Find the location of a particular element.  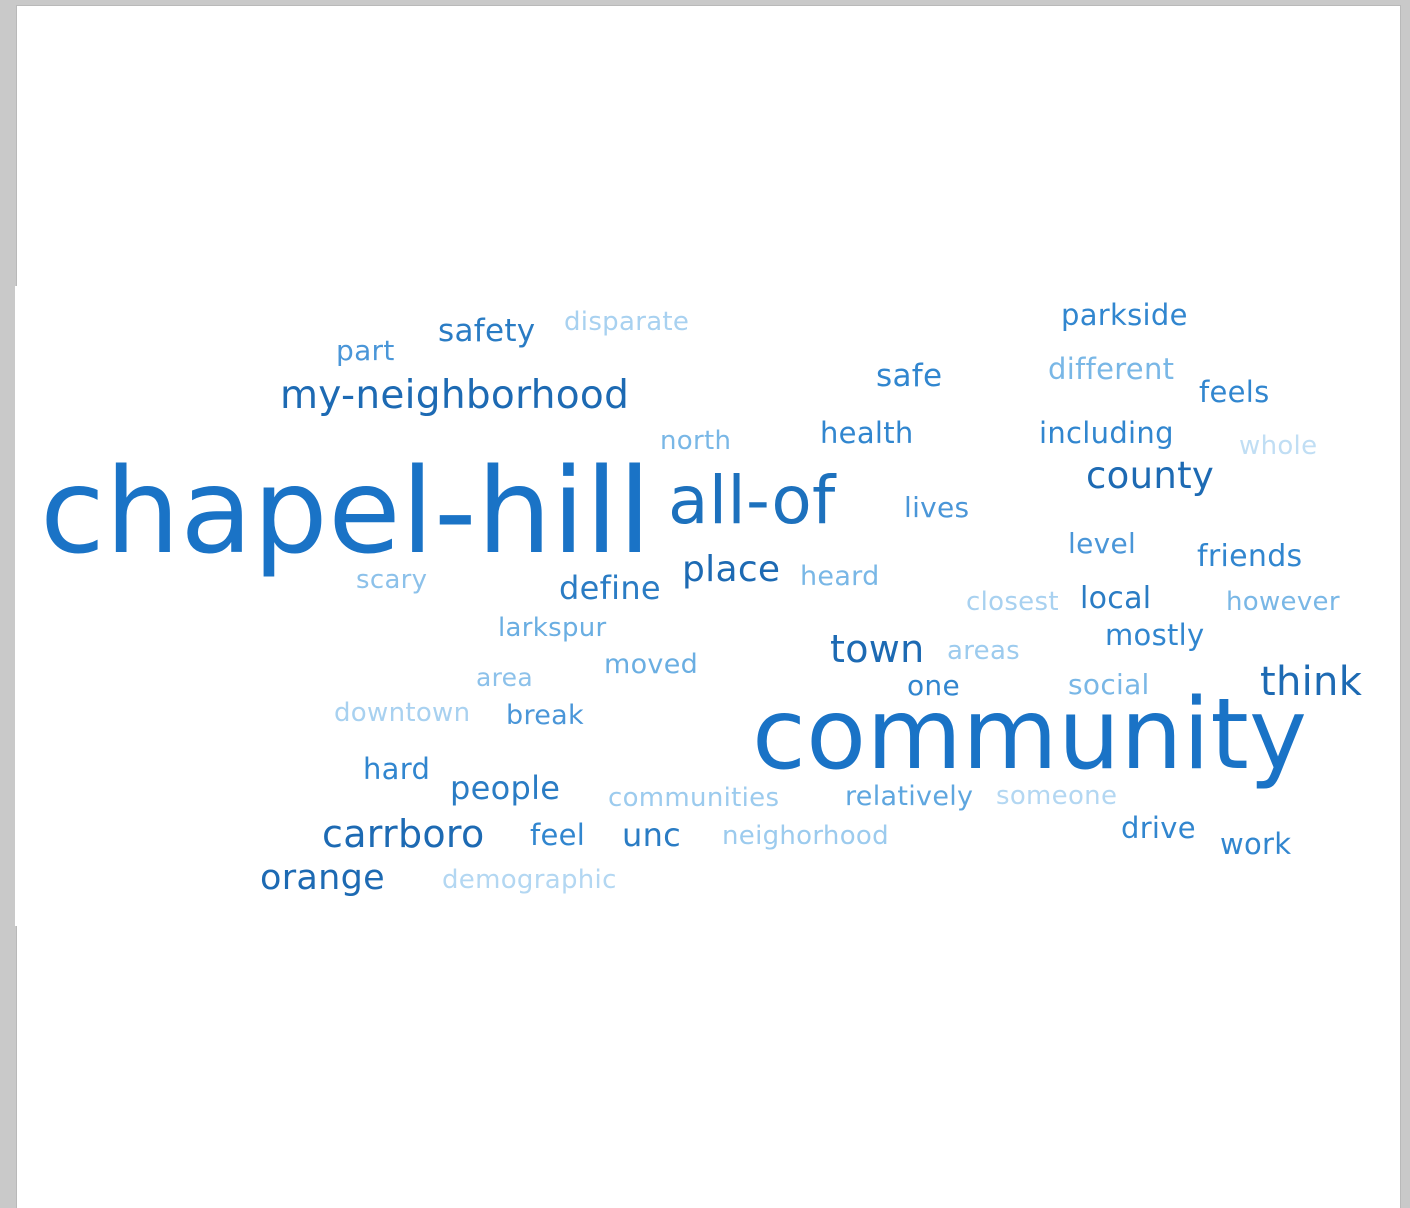

cloud-word-county: county is located at coordinates (1150, 475).